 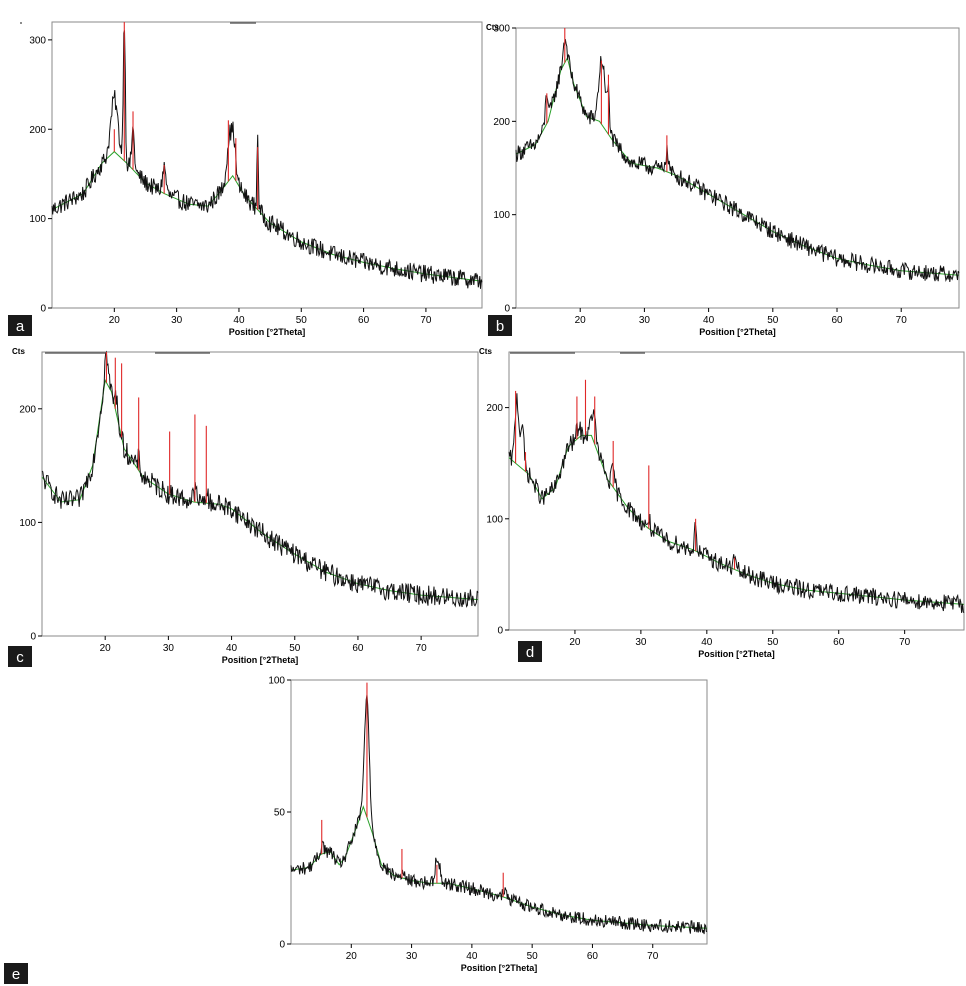 I want to click on panel-label: e, so click(x=16, y=974).